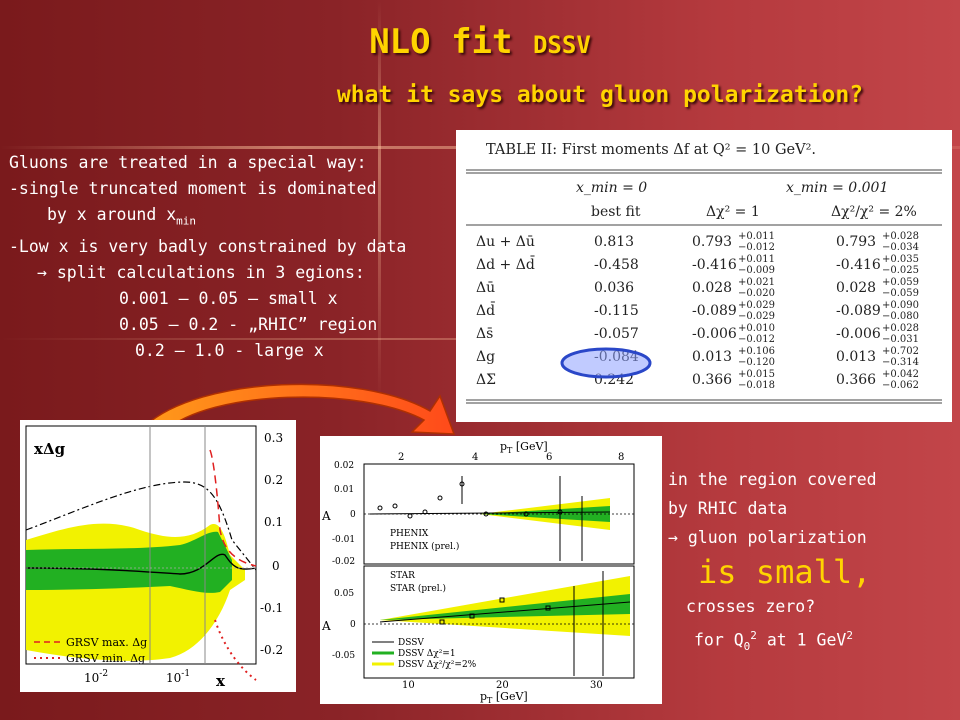 Image resolution: width=960 pixels, height=720 pixels. Describe the element at coordinates (418, 588) in the screenshot. I see `plot2-lower-legend: STAR (prel.)` at that location.